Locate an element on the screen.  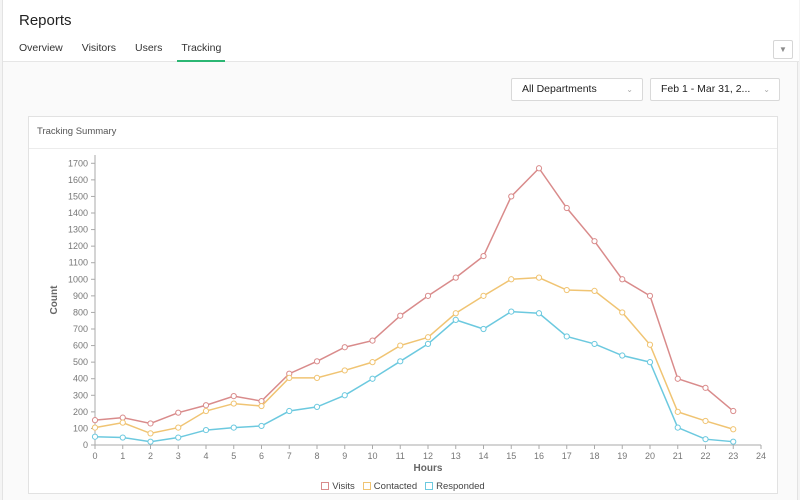
y-tick-label: 800 is located at coordinates (80, 312).